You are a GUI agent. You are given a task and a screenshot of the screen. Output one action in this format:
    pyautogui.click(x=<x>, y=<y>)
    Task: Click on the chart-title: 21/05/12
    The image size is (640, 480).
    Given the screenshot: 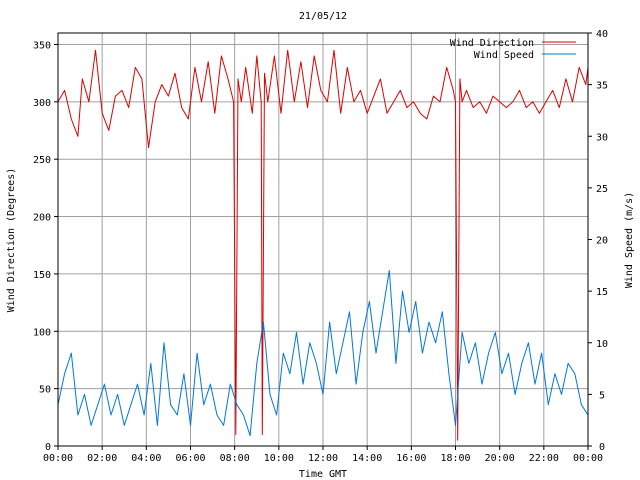 What is the action you would take?
    pyautogui.click(x=323, y=16)
    